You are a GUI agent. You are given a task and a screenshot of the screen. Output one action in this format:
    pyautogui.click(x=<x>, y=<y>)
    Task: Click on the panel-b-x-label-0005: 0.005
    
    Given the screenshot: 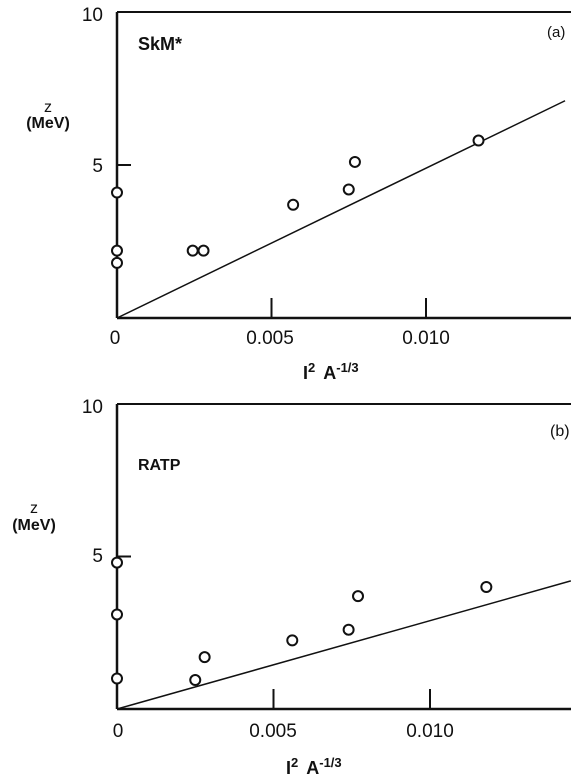 What is the action you would take?
    pyautogui.click(x=273, y=731)
    